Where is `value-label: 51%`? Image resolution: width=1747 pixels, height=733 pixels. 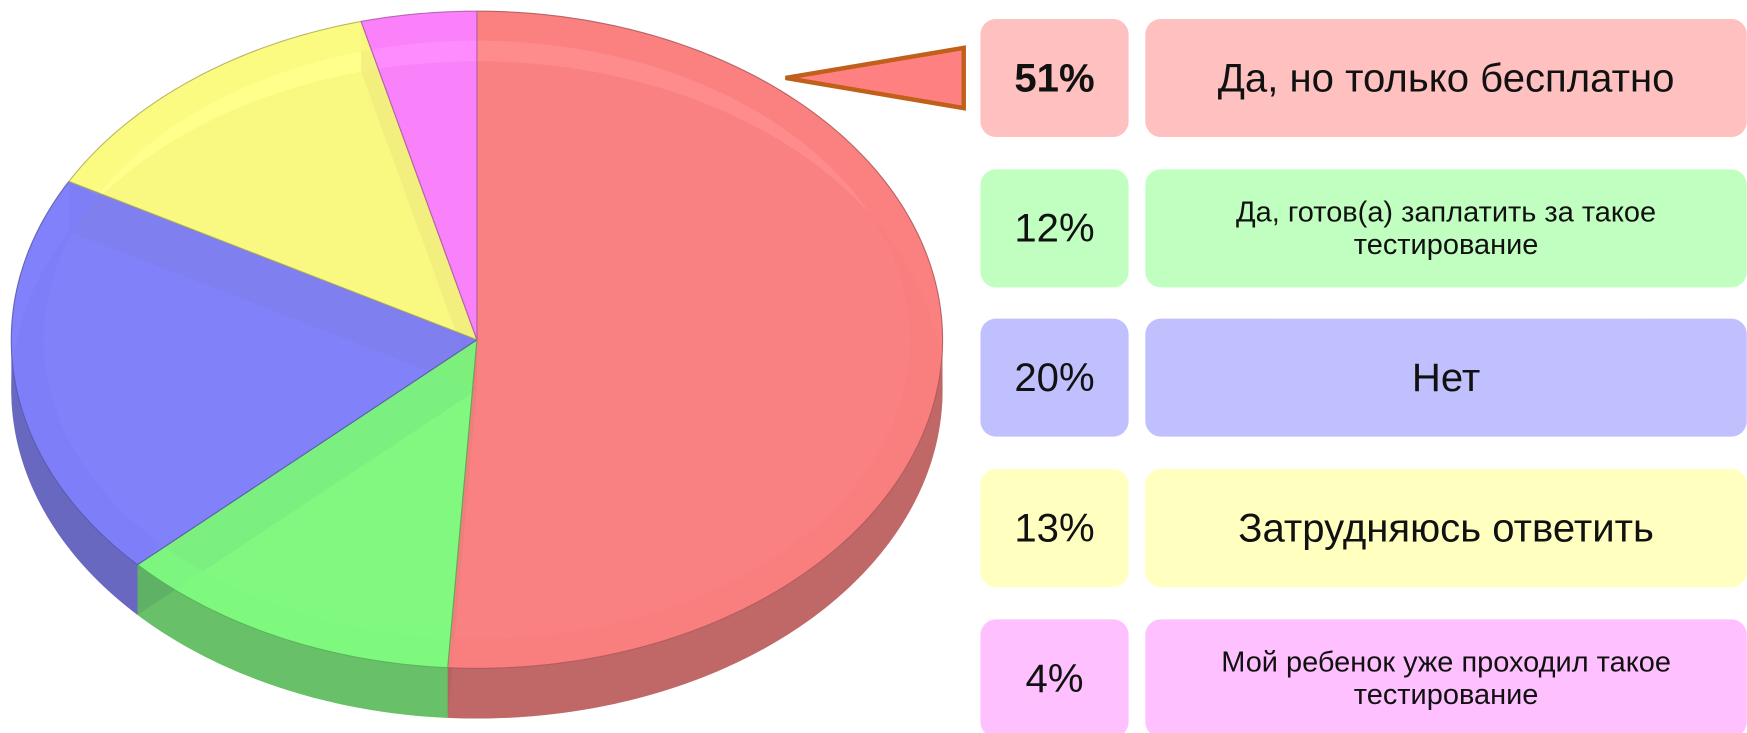 value-label: 51% is located at coordinates (1054, 78).